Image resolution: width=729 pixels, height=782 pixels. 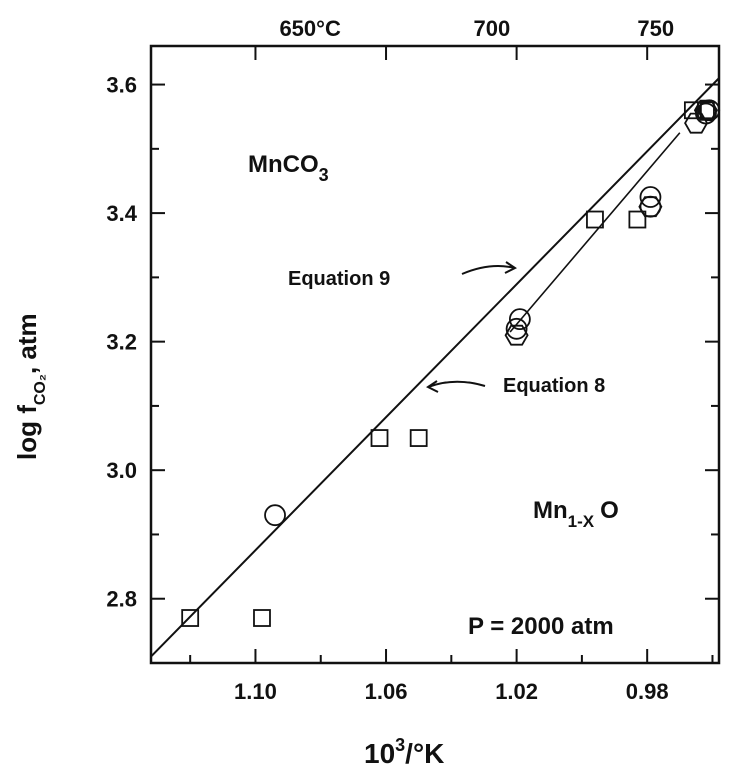 I want to click on y-axis-title-sub: CO₂, so click(x=40, y=389).